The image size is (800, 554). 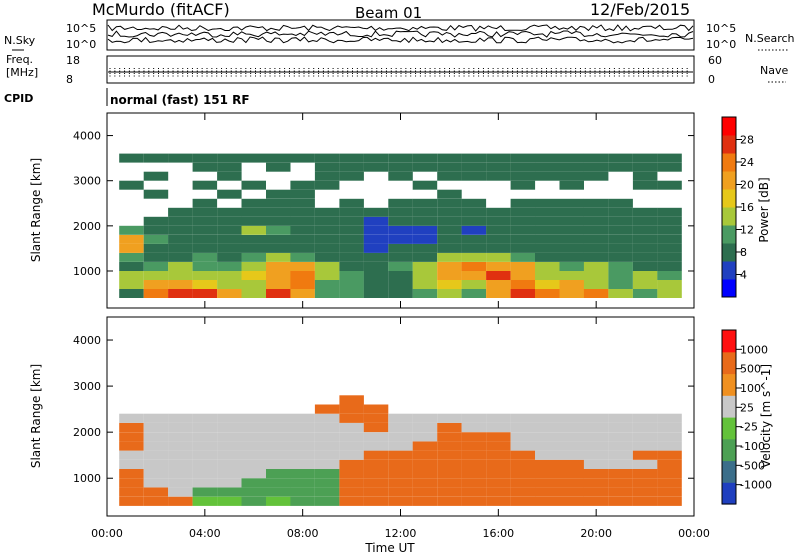 What do you see at coordinates (20, 40) in the screenshot?
I see `noise-left-label: N.Sky` at bounding box center [20, 40].